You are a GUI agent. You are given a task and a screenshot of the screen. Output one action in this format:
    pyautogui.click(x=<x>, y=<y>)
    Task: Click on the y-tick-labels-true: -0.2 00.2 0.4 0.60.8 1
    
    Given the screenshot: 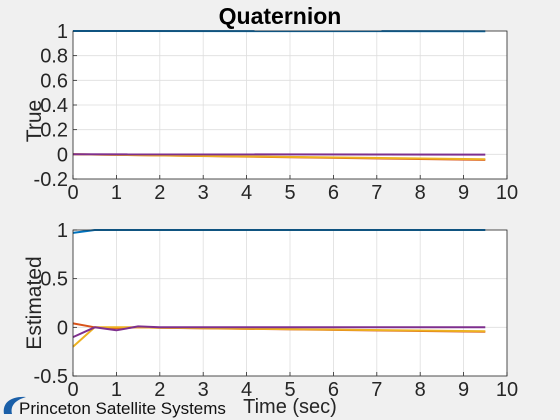 What is the action you would take?
    pyautogui.click(x=51, y=106)
    